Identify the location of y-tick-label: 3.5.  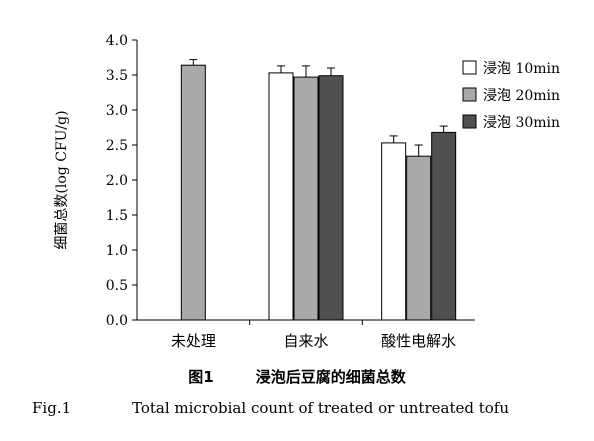
(117, 76).